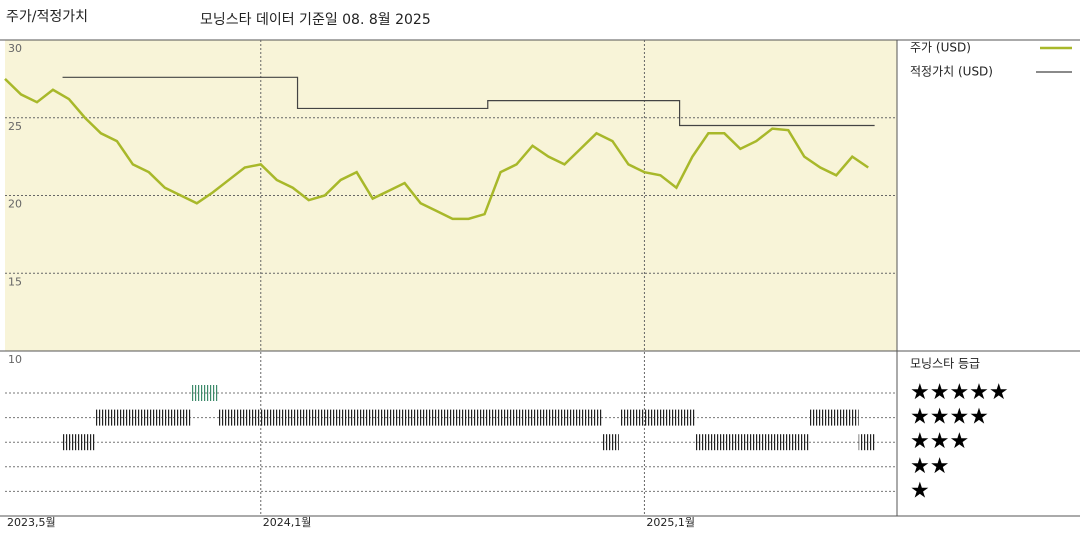 The image size is (1080, 540). I want to click on star-legend: ★★★, so click(939, 441).